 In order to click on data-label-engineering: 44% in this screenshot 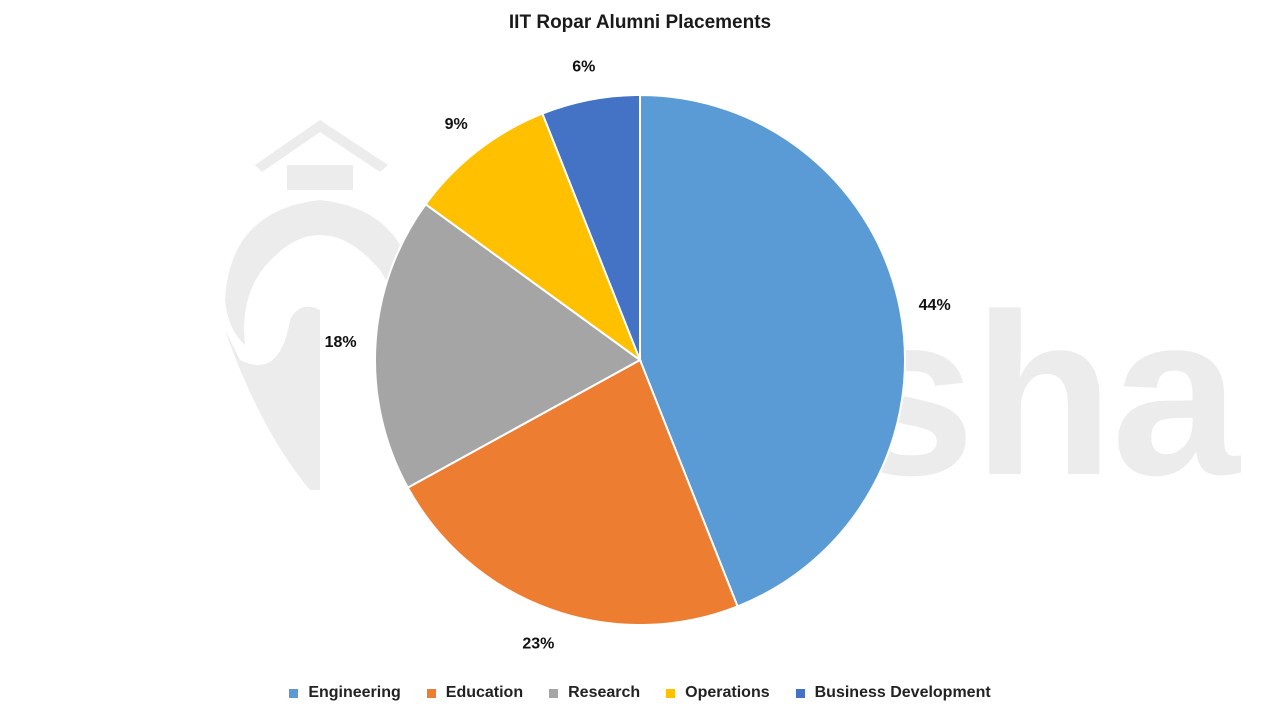, I will do `click(935, 305)`.